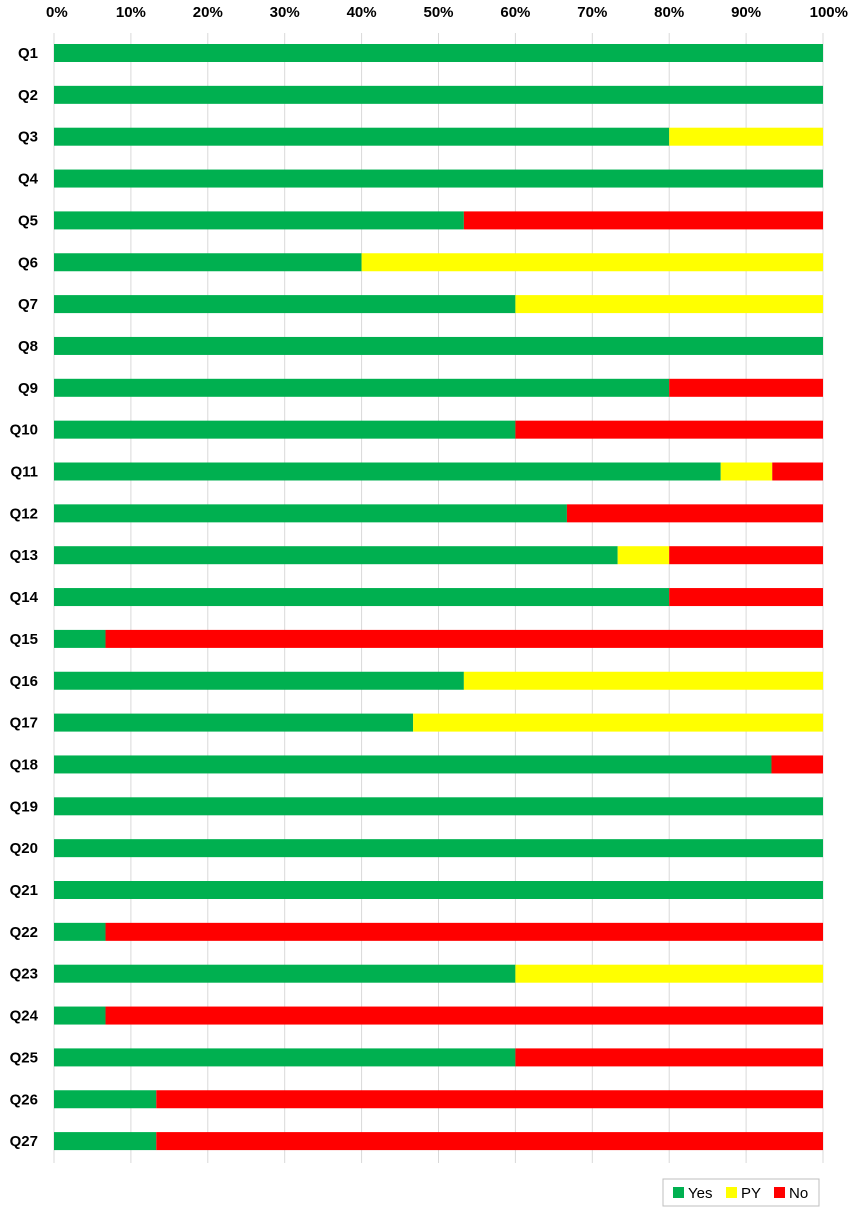 The image size is (851, 1213). What do you see at coordinates (779, 1192) in the screenshot?
I see `legend-swatch-no` at bounding box center [779, 1192].